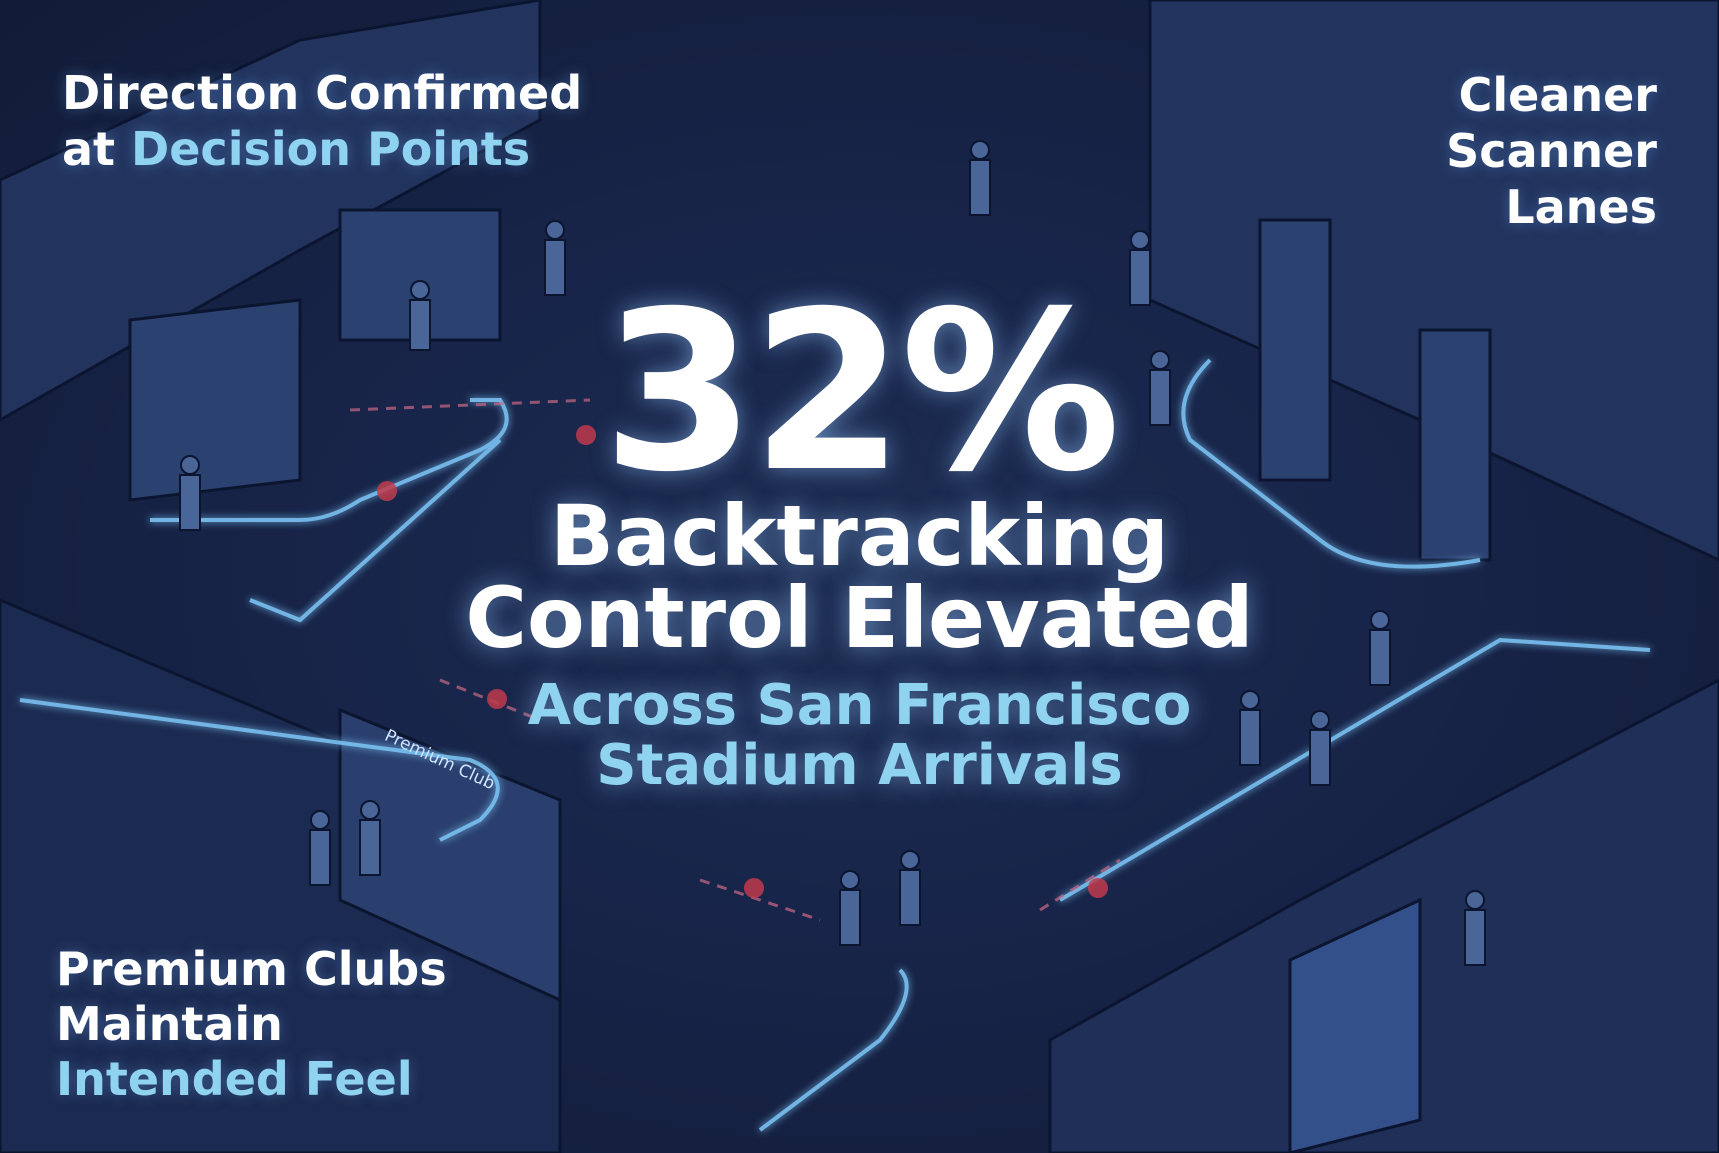 The width and height of the screenshot is (1719, 1153). What do you see at coordinates (859, 765) in the screenshot?
I see `subheadline-line-2: Stadium Arrivals` at bounding box center [859, 765].